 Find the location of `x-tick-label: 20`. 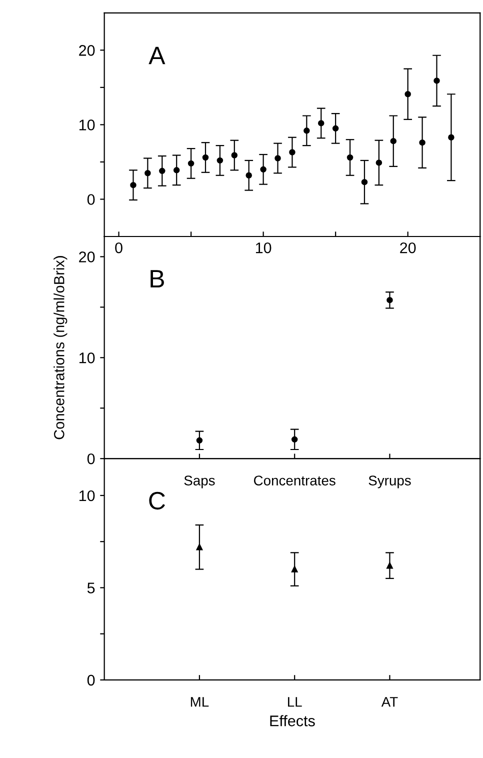

x-tick-label: 20 is located at coordinates (408, 248).